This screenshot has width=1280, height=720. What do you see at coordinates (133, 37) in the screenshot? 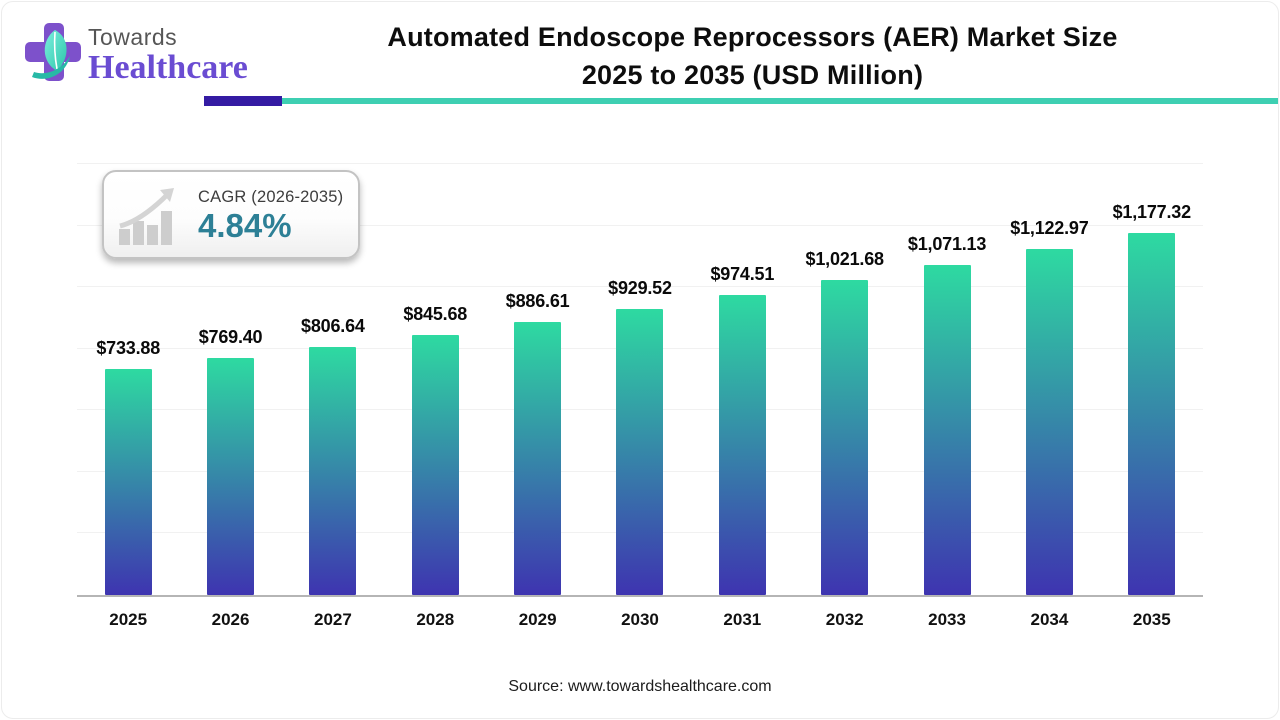
I see `logo-towards: Towards` at bounding box center [133, 37].